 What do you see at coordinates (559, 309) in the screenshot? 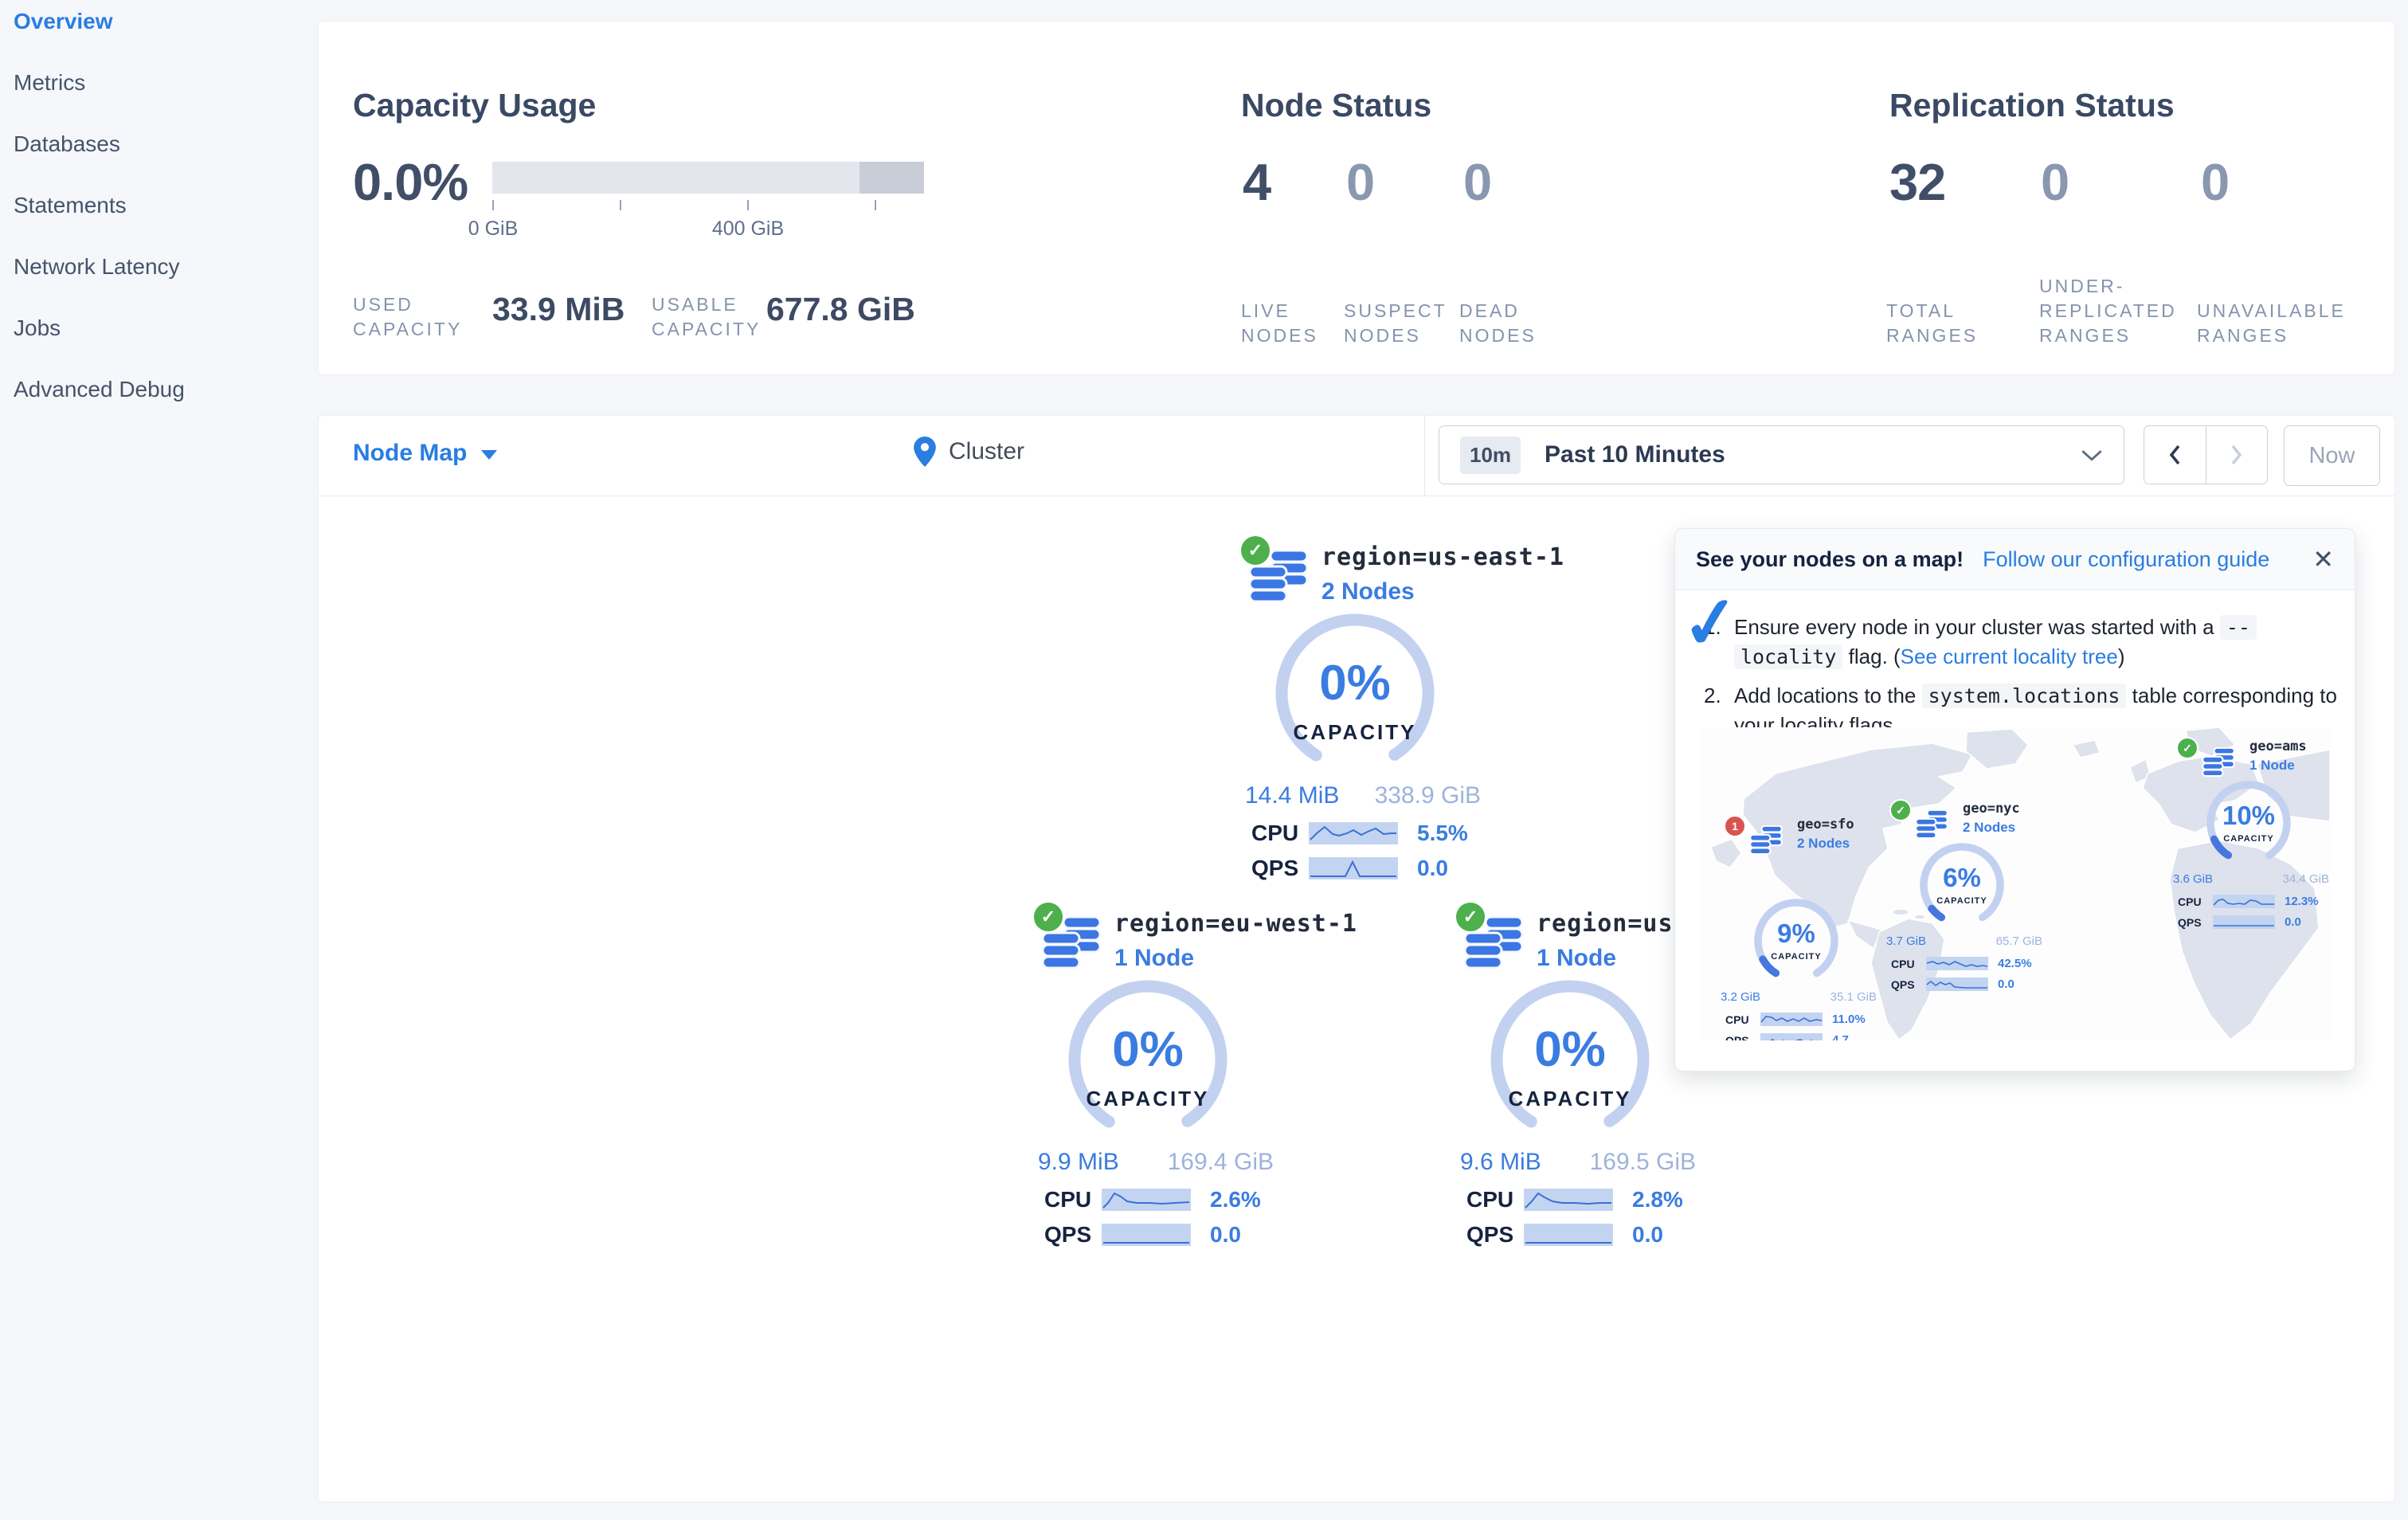
I see `used-capacity-value: 33.9 MiB` at bounding box center [559, 309].